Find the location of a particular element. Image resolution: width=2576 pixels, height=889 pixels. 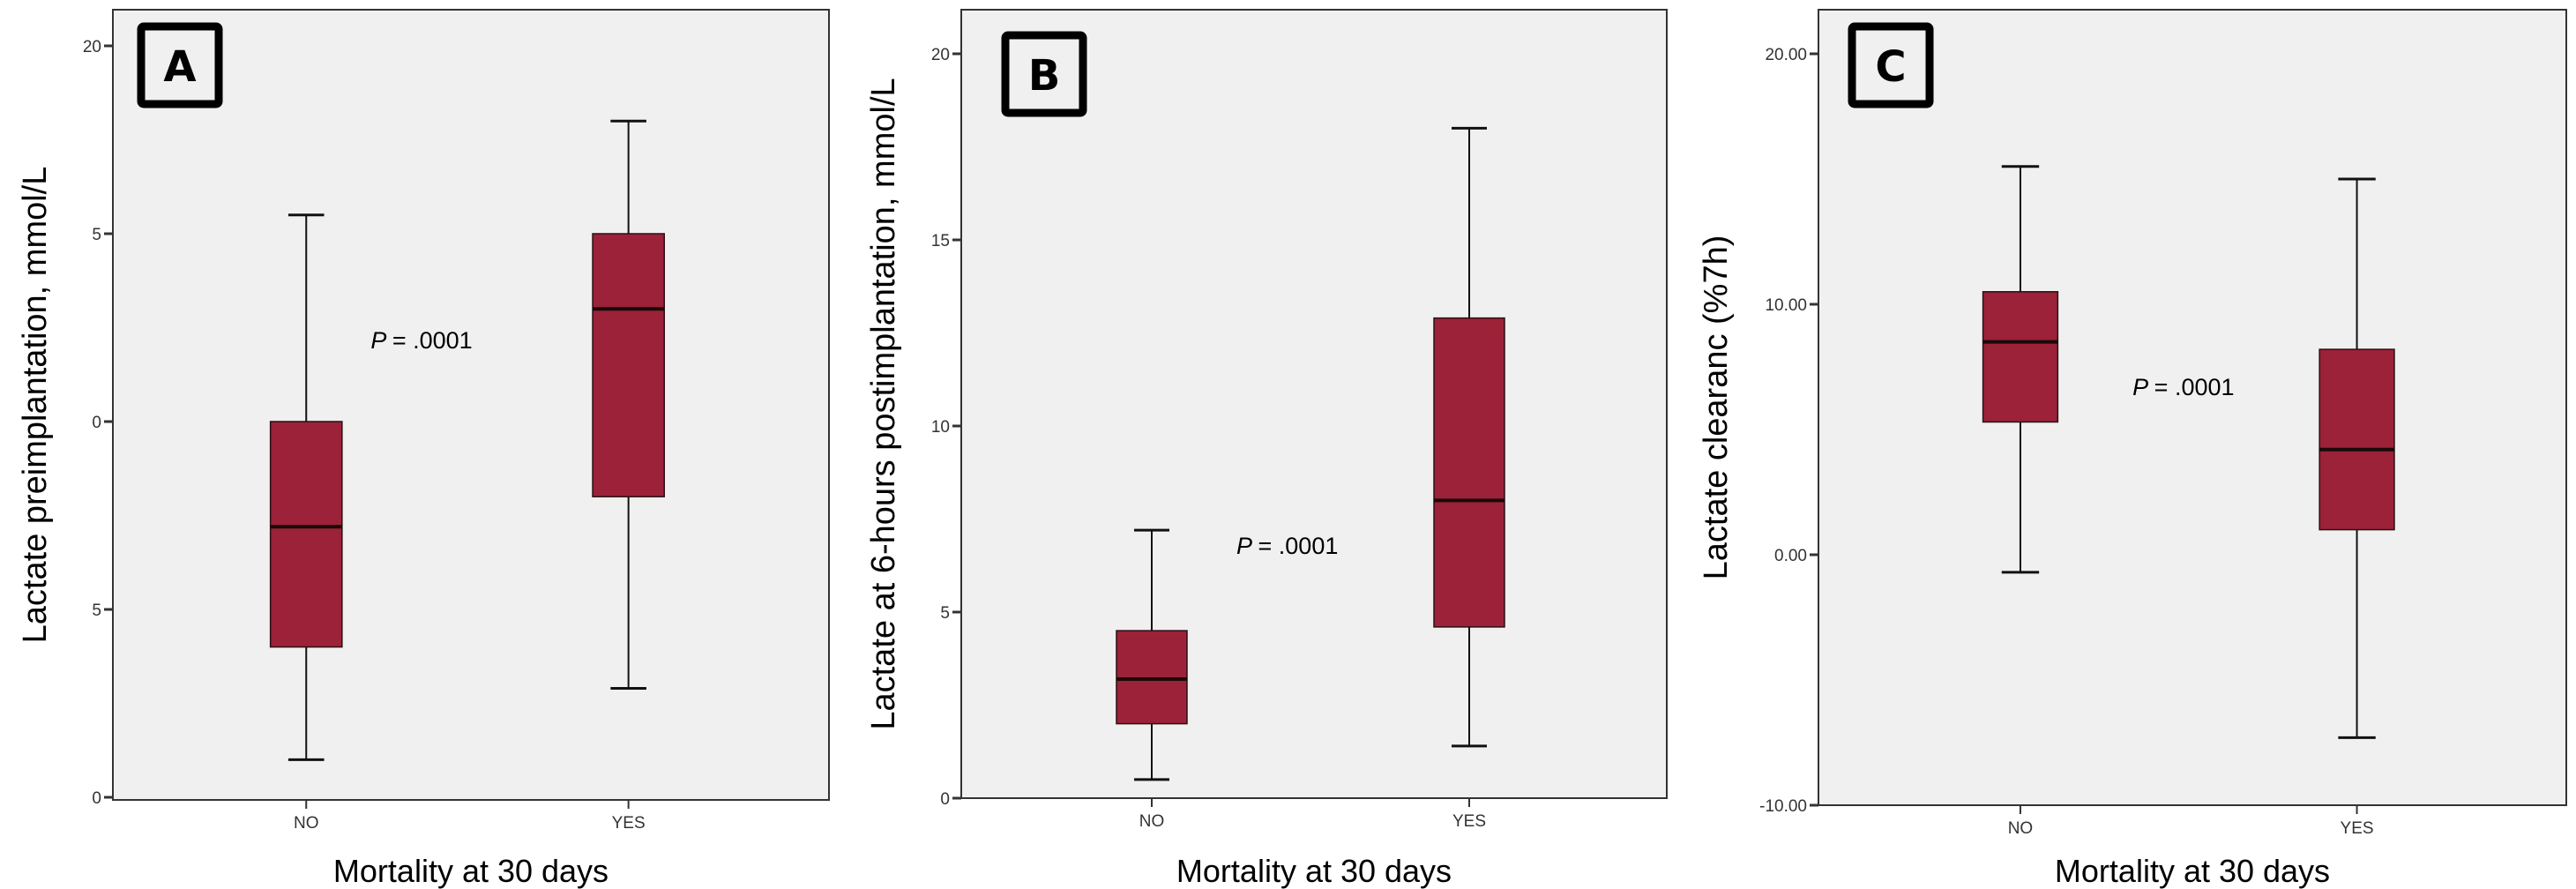

panel-letter-badge: B is located at coordinates (1044, 74).